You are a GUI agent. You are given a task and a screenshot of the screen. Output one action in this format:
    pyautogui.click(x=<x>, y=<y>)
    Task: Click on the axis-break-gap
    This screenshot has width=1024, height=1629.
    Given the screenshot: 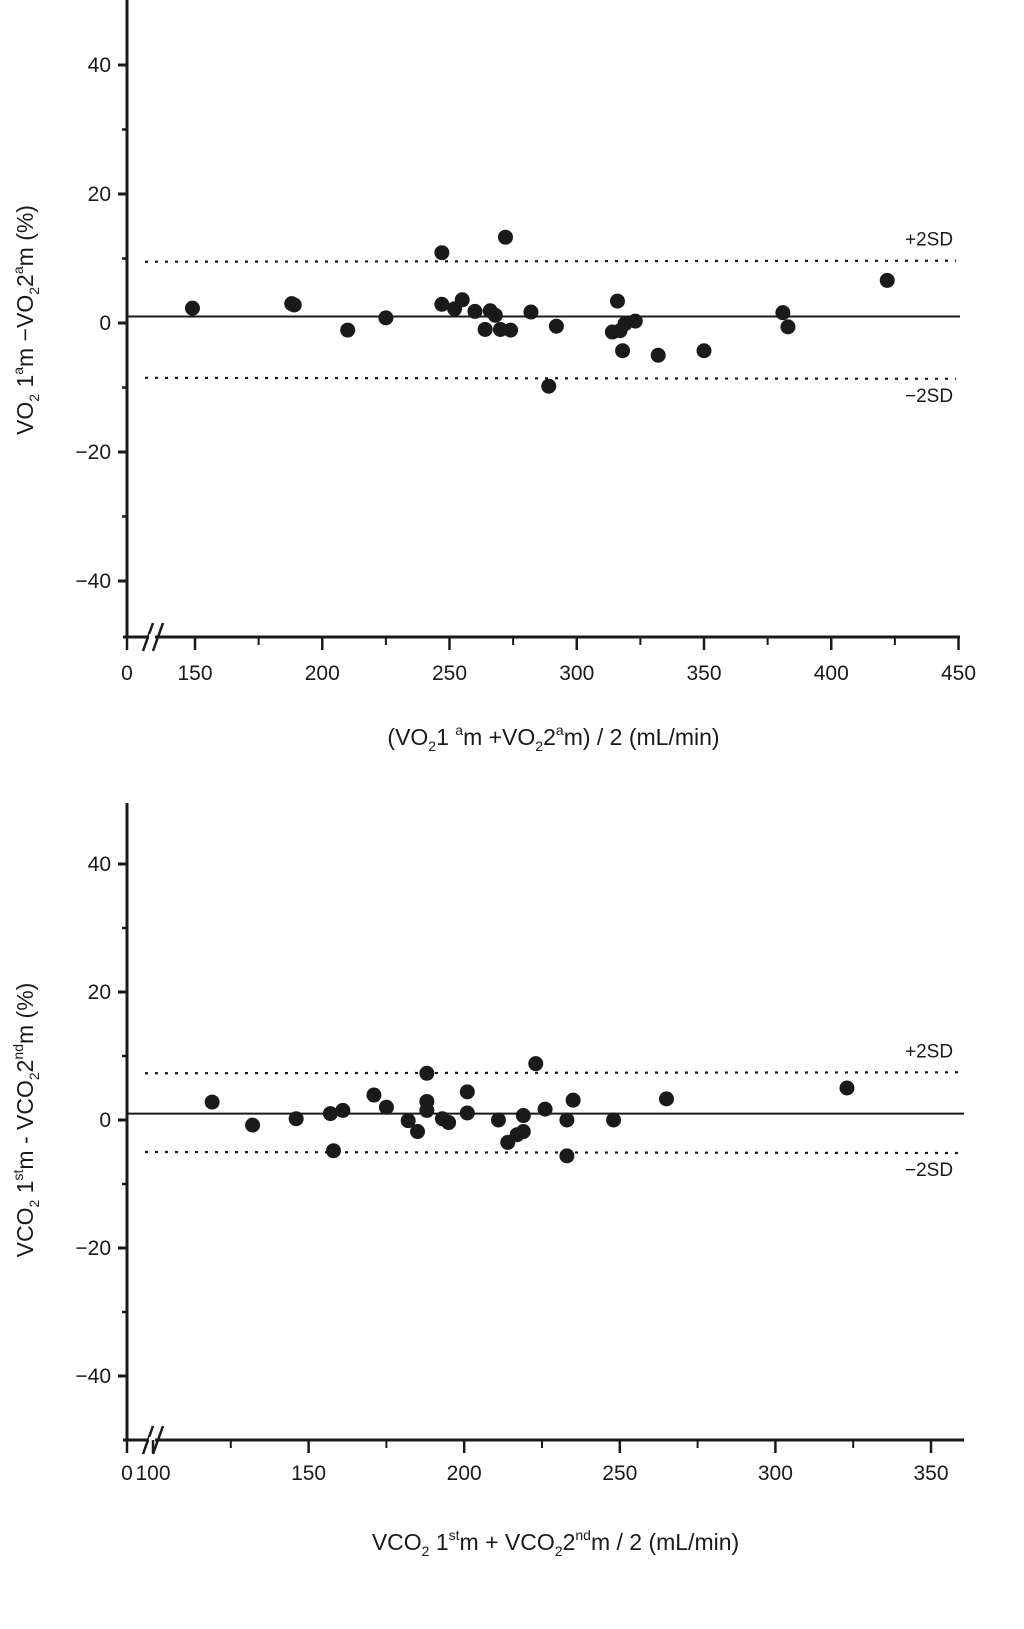 What is the action you would take?
    pyautogui.click(x=152, y=637)
    